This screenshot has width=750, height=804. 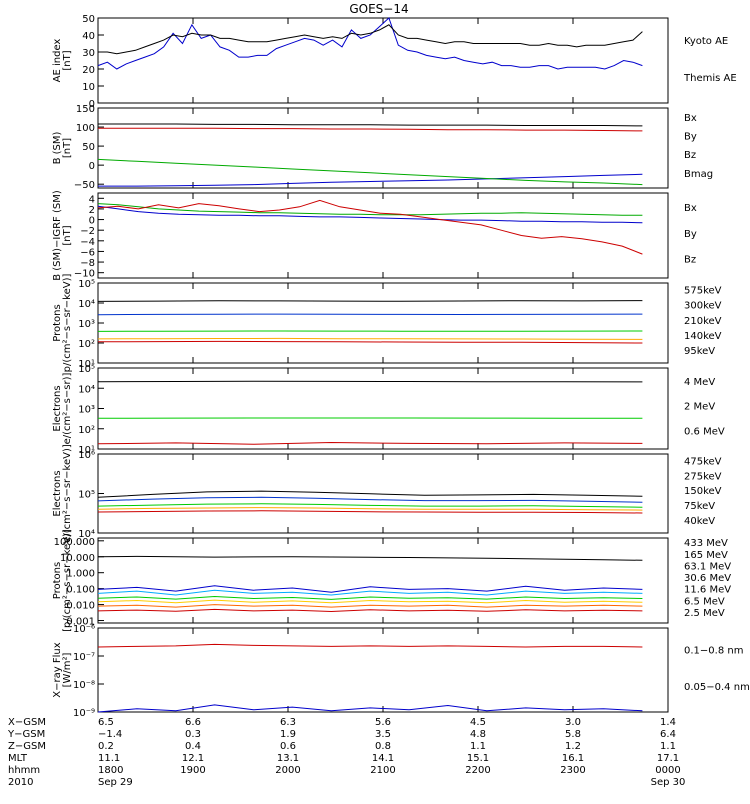 What do you see at coordinates (572, 770) in the screenshot?
I see `footer-value: 2300` at bounding box center [572, 770].